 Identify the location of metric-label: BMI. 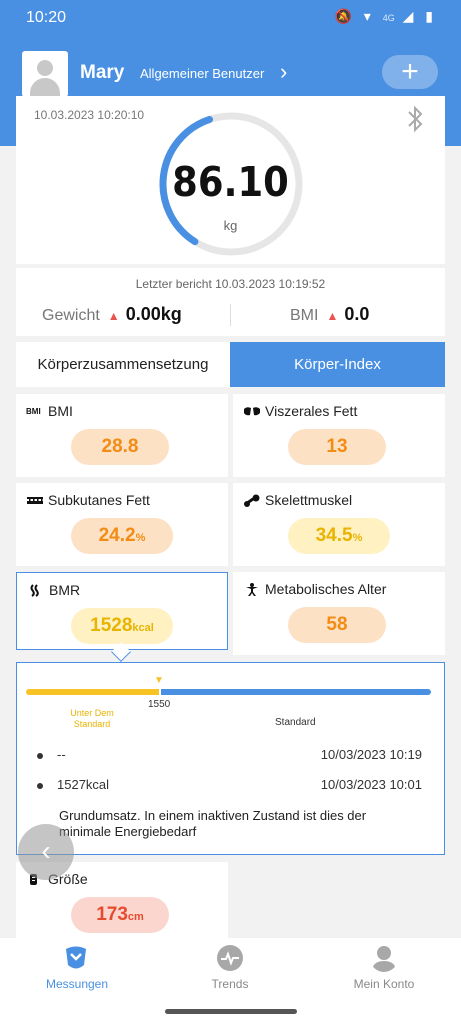
(60, 411).